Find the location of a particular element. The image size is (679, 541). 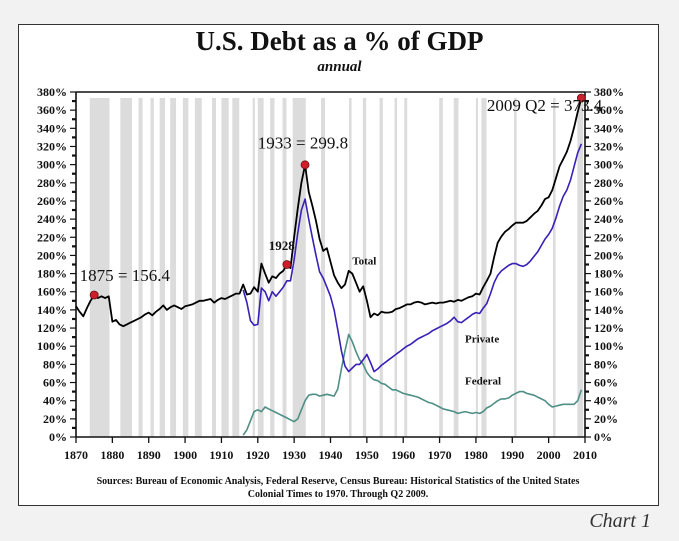

y-tick-label-left: 120% is located at coordinates (52, 328).